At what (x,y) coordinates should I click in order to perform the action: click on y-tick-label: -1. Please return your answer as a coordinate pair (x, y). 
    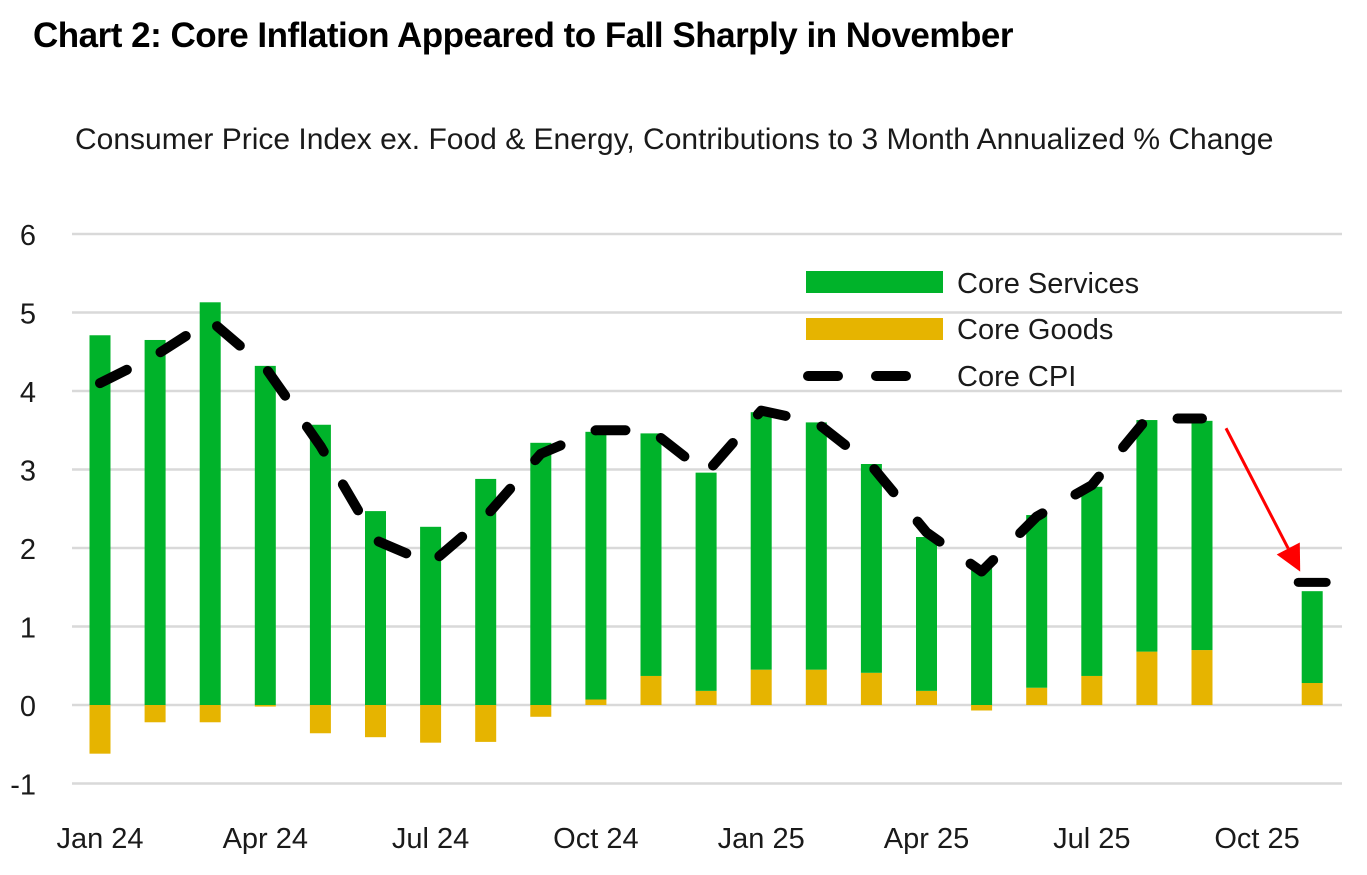
    Looking at the image, I should click on (23, 786).